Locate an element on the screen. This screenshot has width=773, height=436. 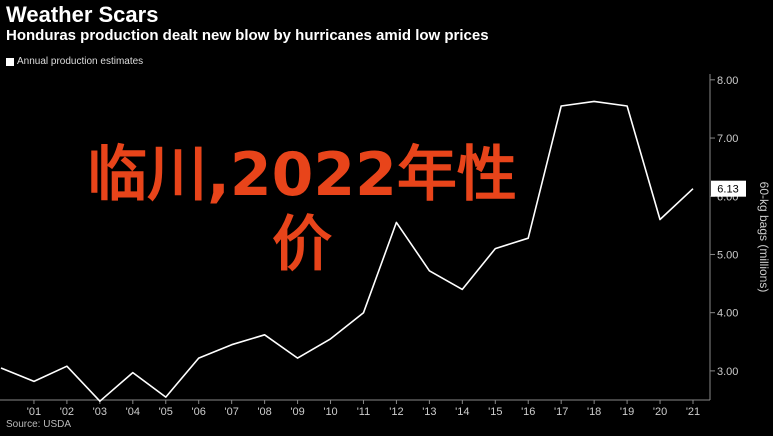
x-tick-label: '21 is located at coordinates (693, 412).